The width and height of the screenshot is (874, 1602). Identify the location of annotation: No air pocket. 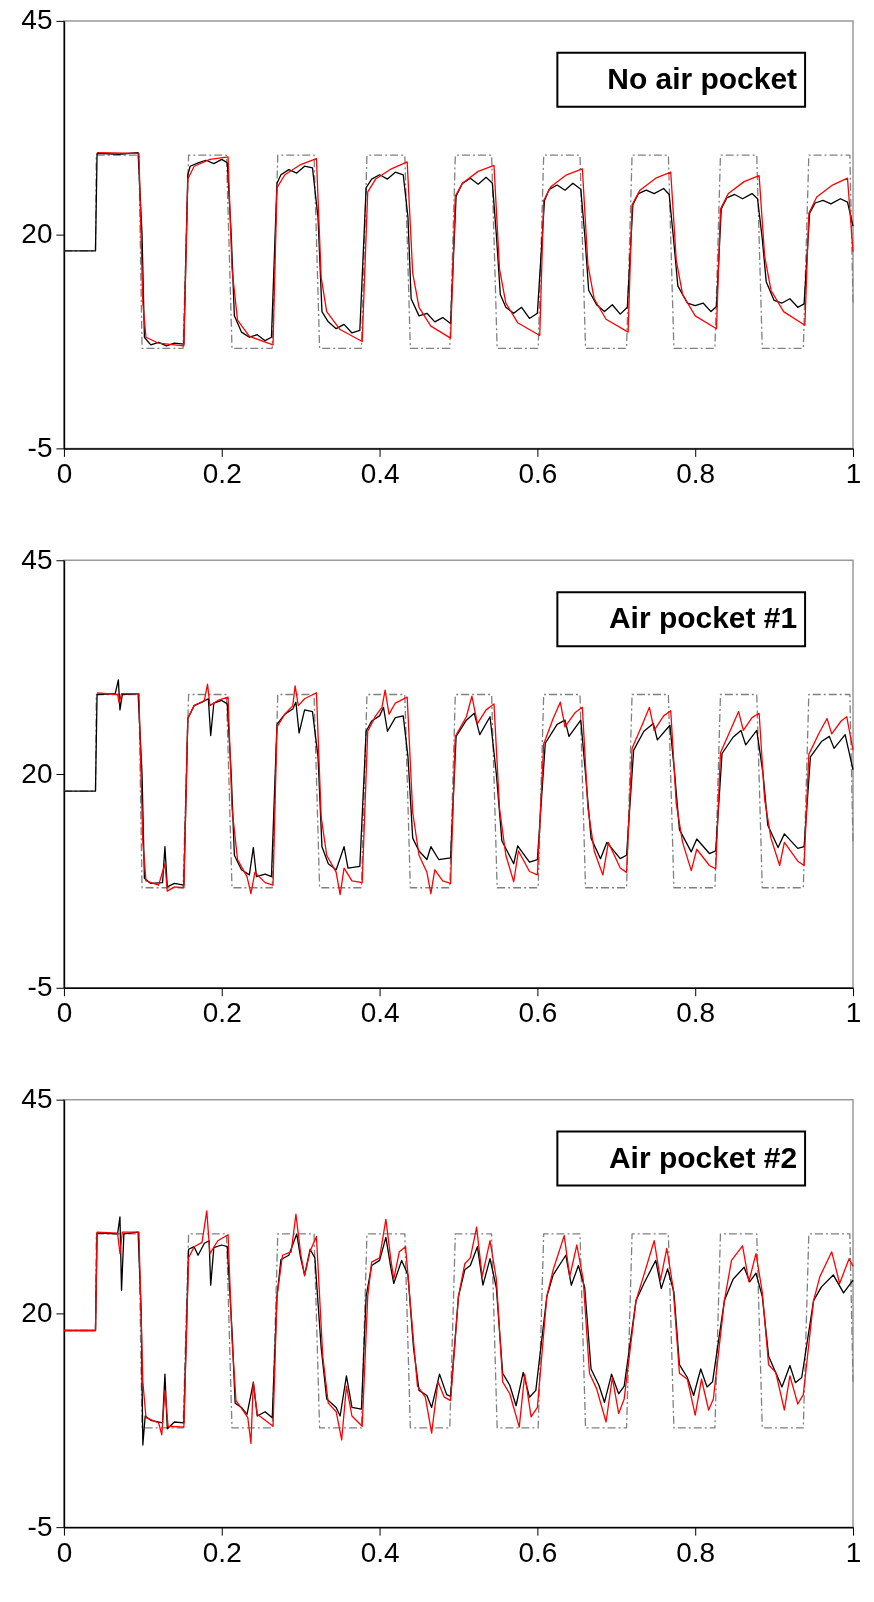
(702, 78).